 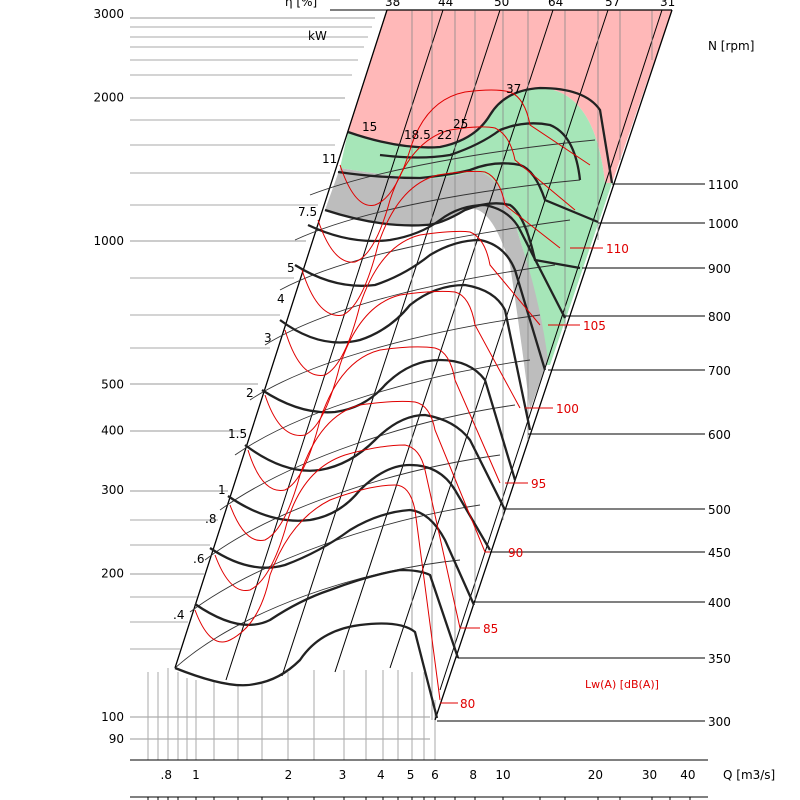 What do you see at coordinates (445, 4) in the screenshot?
I see `efficiency-value-44: 44` at bounding box center [445, 4].